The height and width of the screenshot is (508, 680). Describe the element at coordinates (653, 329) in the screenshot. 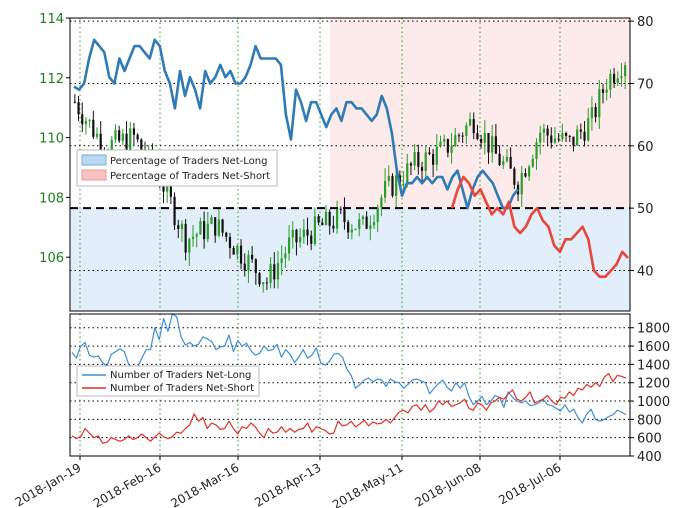

I see `bottom-tick-label: 1800` at that location.